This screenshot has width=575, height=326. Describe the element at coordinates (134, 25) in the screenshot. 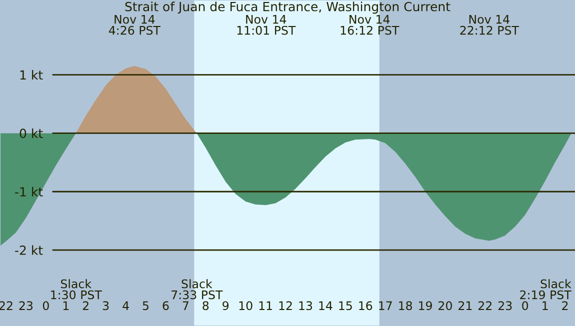

I see `annotation: Nov 14 4:26 PST` at that location.